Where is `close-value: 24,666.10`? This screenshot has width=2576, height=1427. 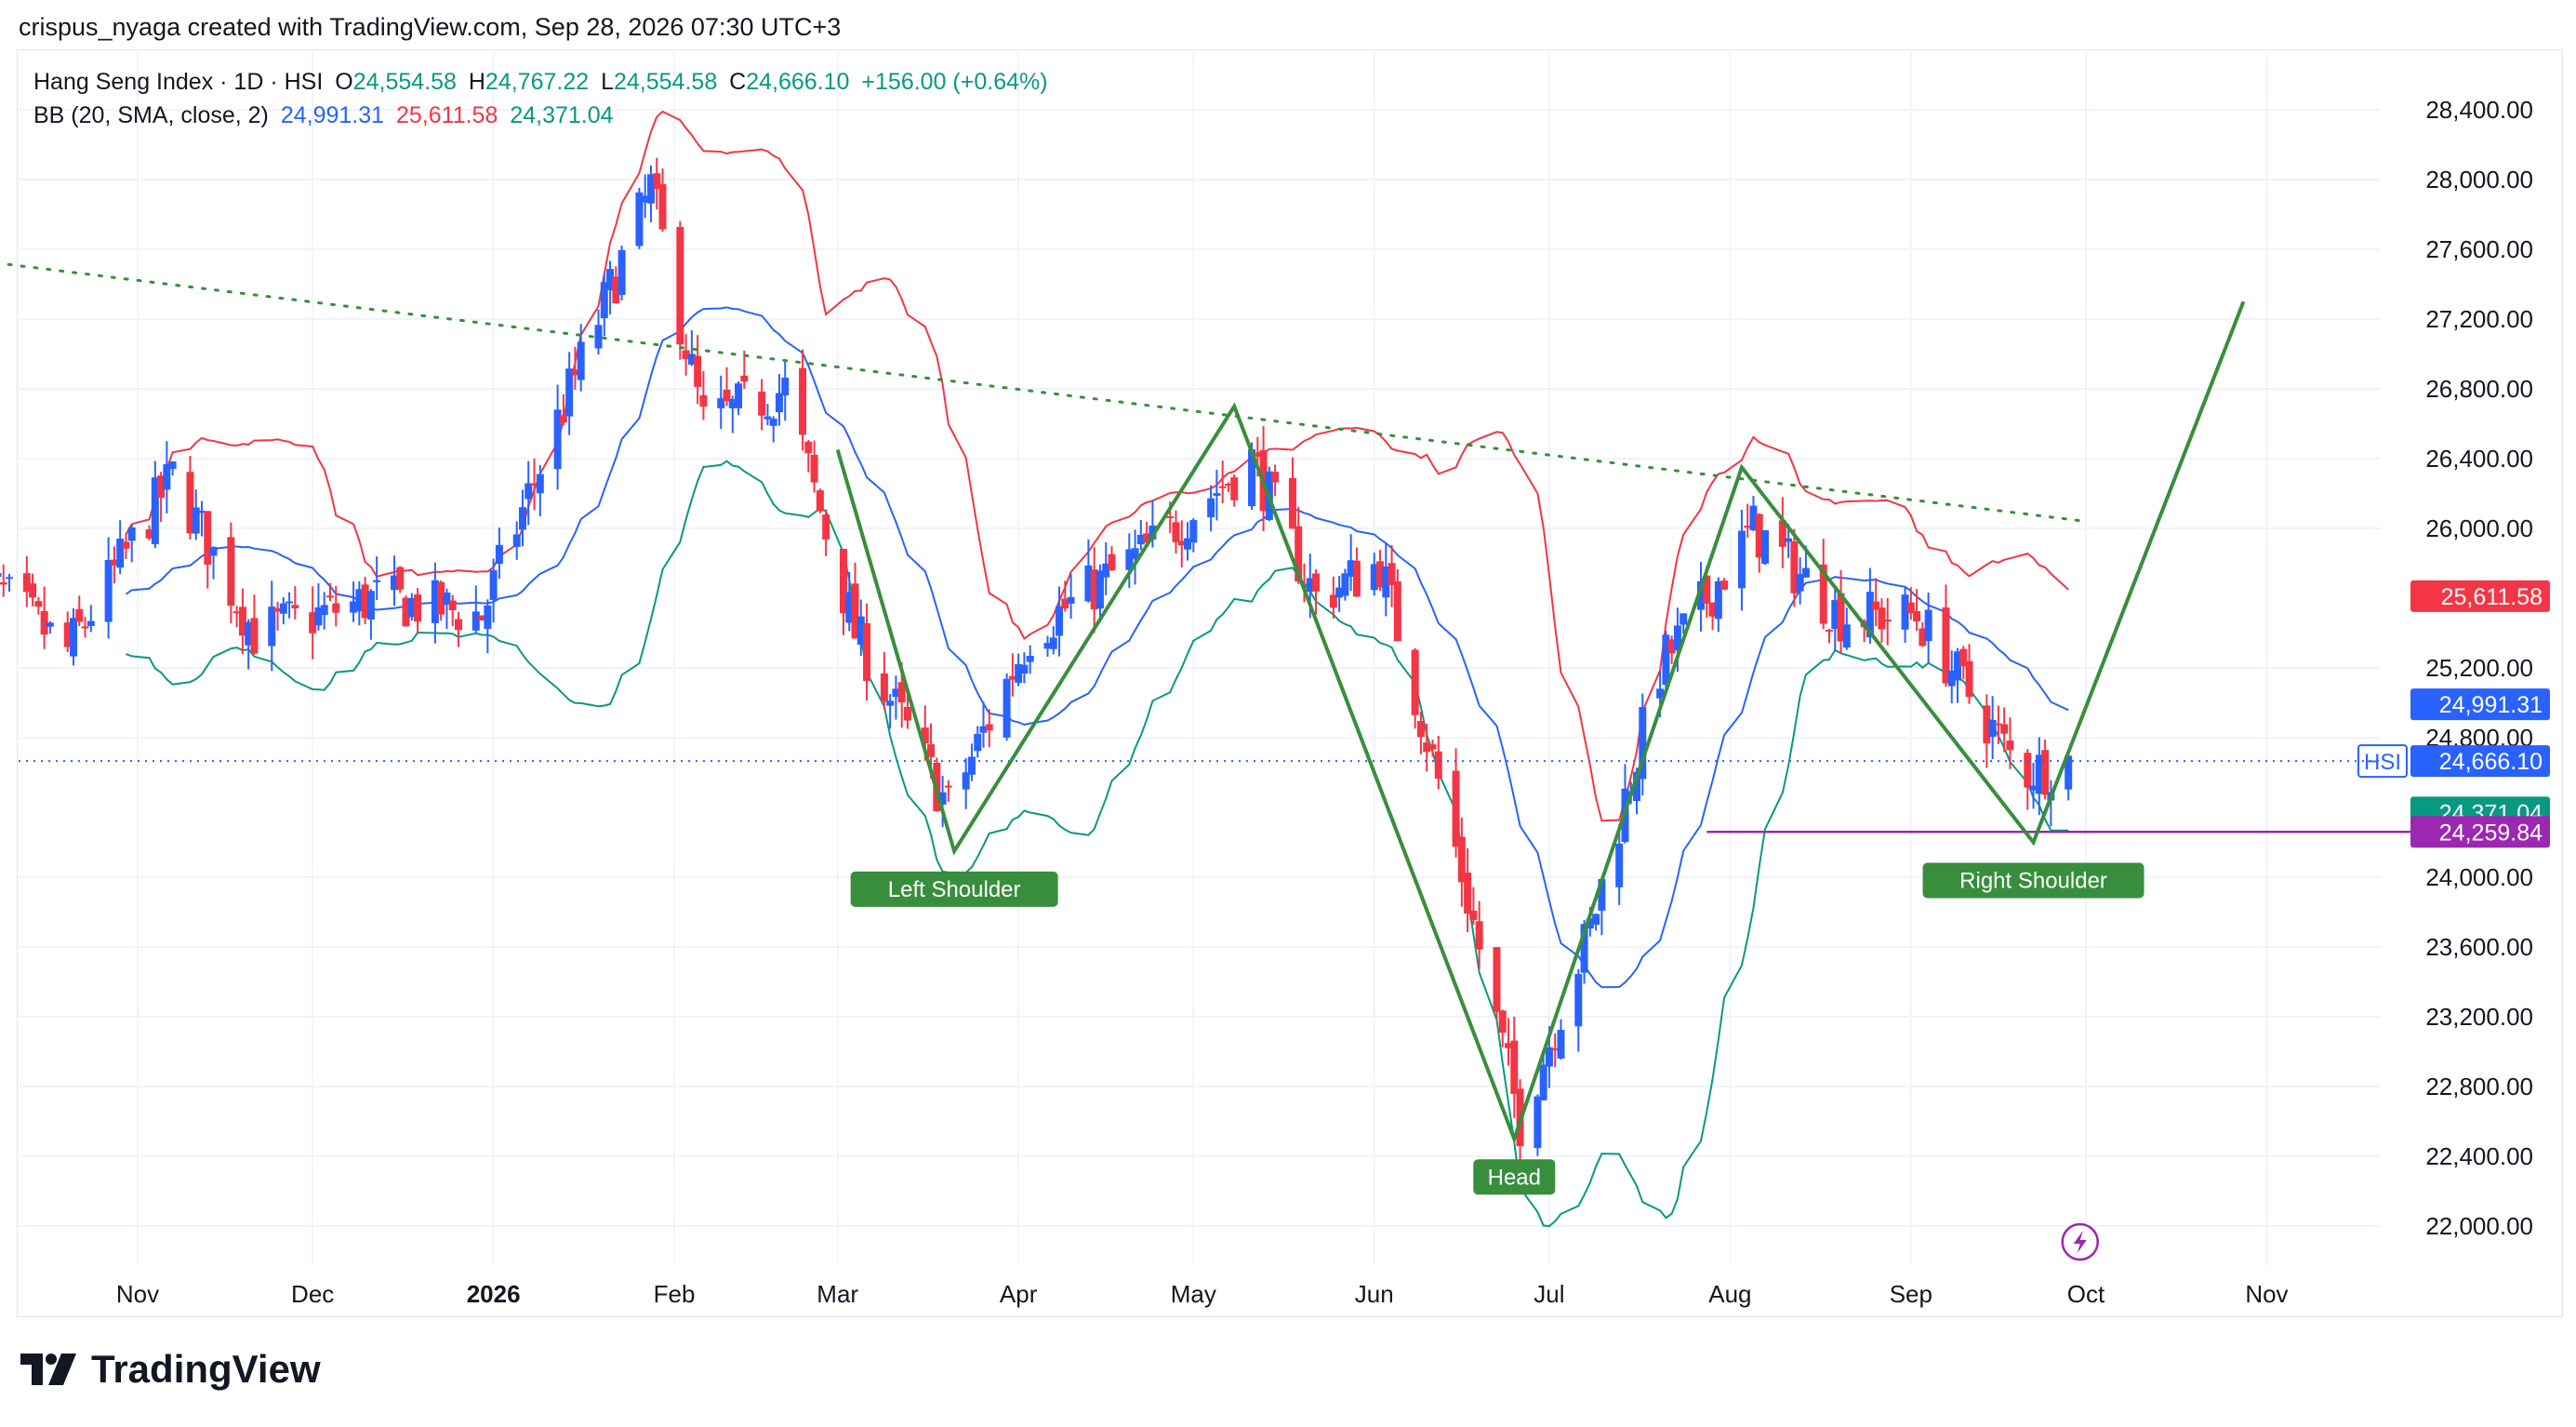 close-value: 24,666.10 is located at coordinates (798, 82).